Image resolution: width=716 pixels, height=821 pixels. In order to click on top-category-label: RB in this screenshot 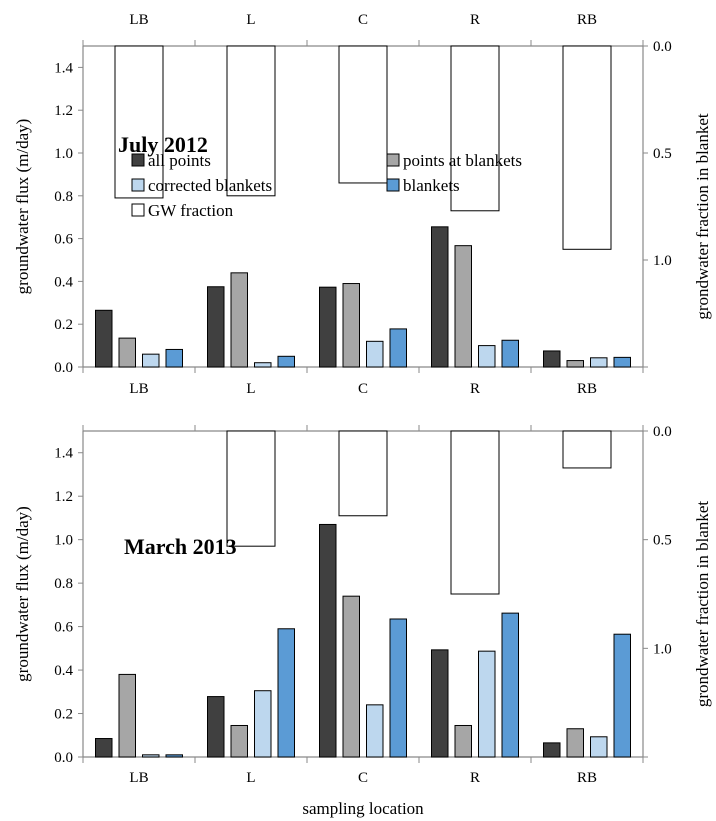, I will do `click(587, 20)`.